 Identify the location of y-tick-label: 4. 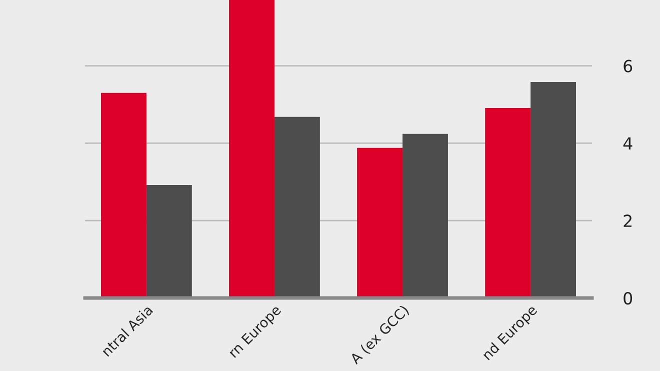
(627, 143).